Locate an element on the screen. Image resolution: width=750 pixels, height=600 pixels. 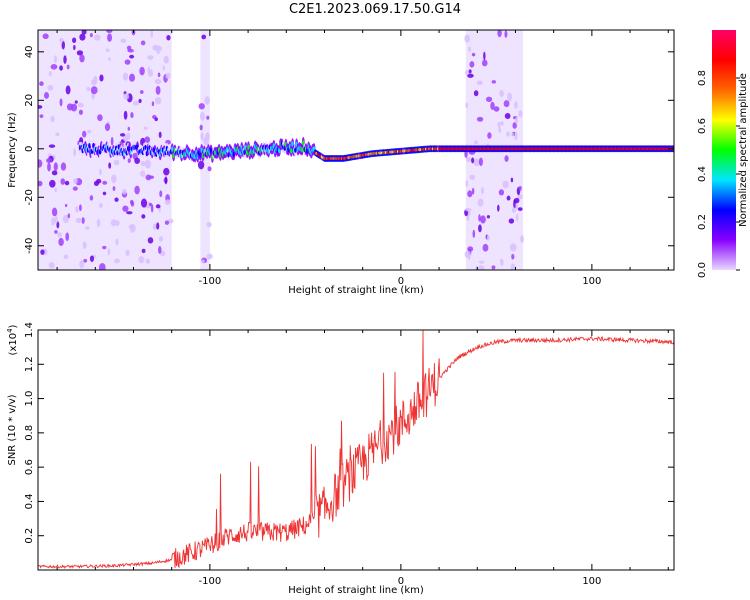
y-tick-label: -20 is located at coordinates (29, 197).